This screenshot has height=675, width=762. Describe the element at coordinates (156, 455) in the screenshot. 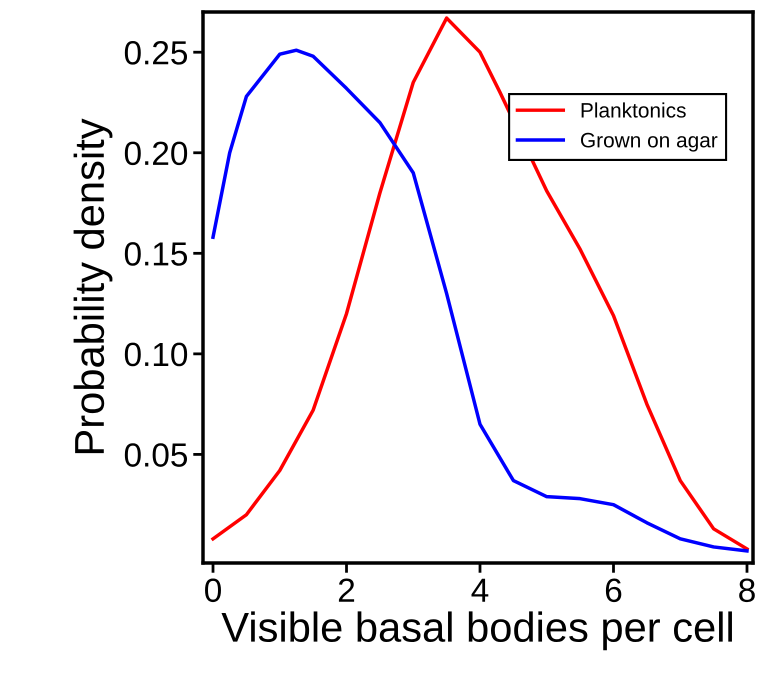

I see `y-tick-label: 0.05` at that location.